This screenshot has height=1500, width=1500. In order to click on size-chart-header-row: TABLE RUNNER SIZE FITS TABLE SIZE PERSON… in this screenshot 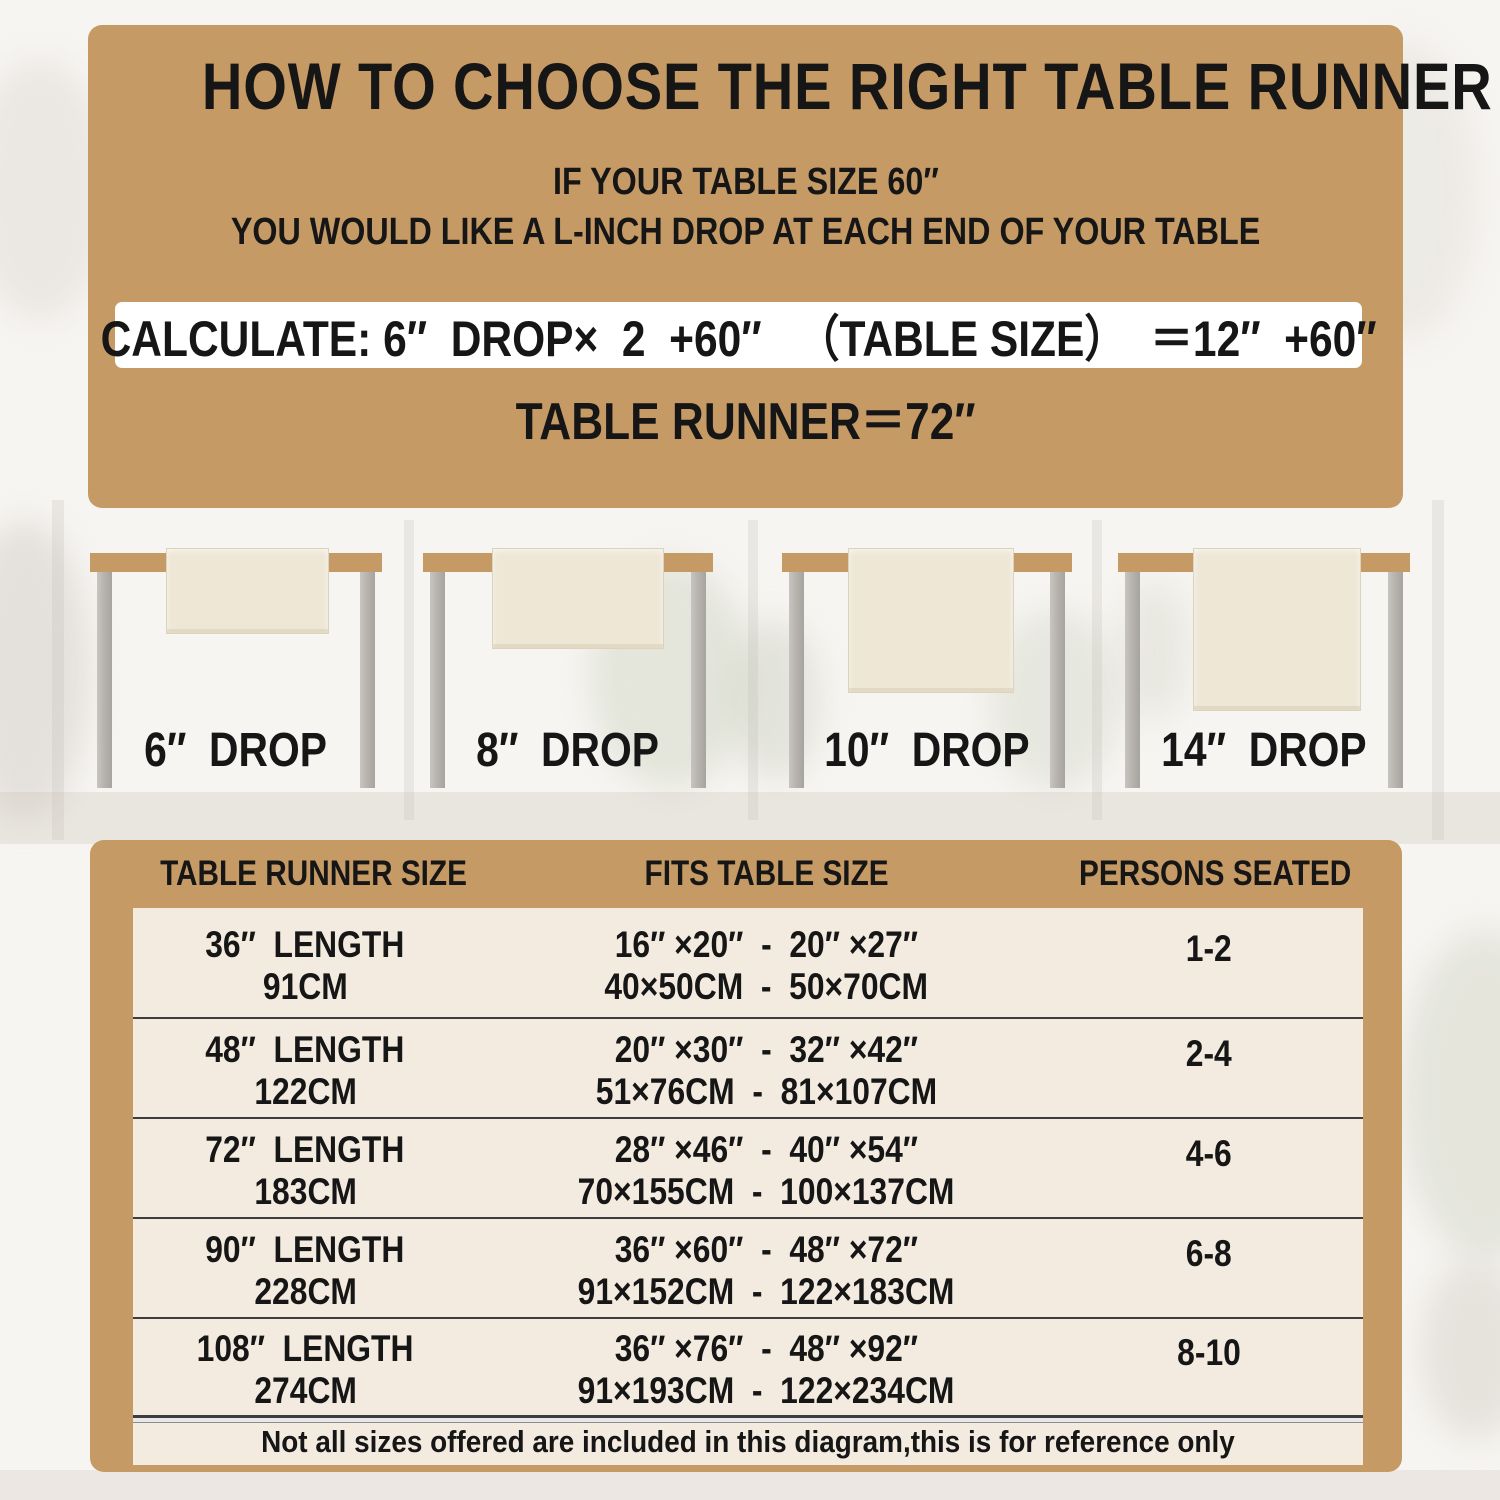, I will do `click(748, 874)`.